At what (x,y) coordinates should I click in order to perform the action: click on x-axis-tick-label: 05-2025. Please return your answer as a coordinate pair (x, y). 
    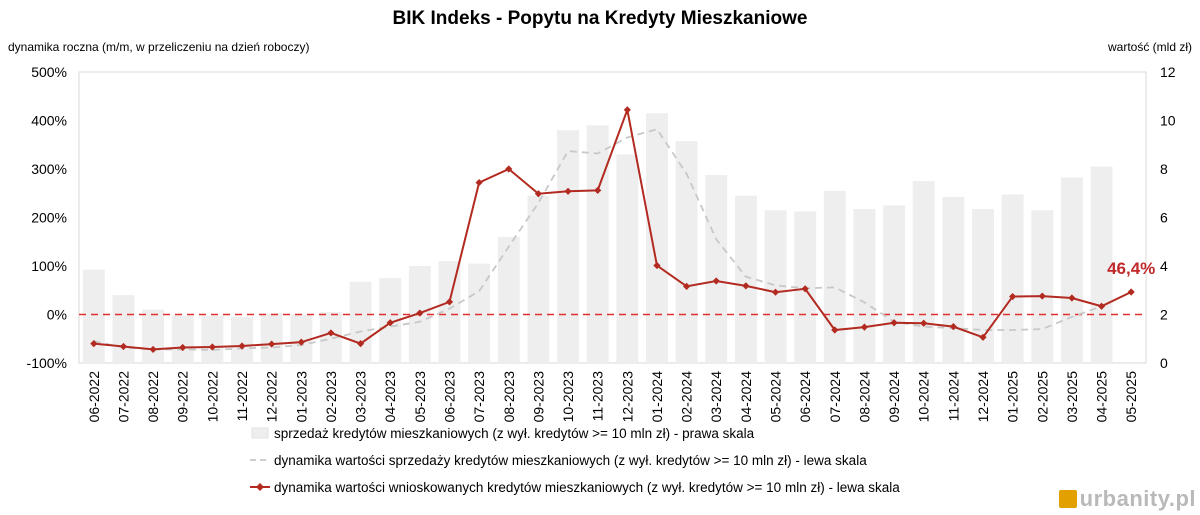
    Looking at the image, I should click on (1131, 397).